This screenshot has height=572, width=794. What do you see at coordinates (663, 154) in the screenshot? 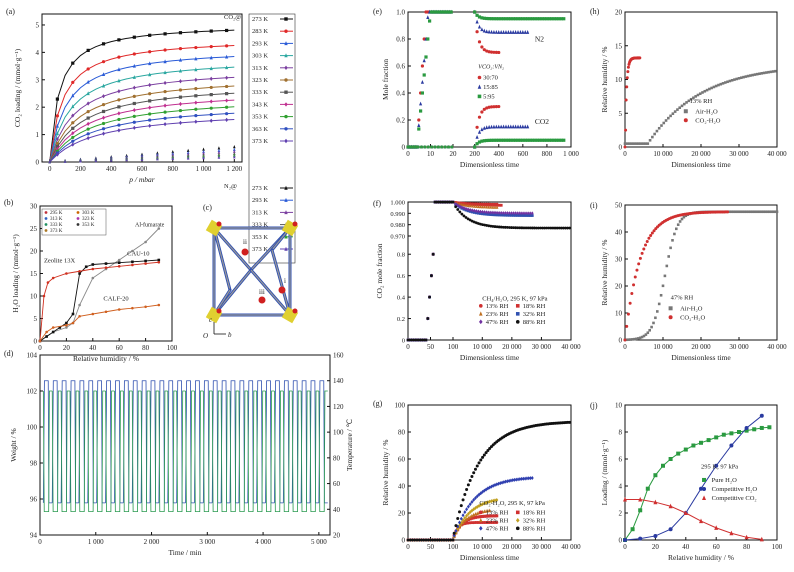
I see `x-tick-label: 10 000` at bounding box center [663, 154].